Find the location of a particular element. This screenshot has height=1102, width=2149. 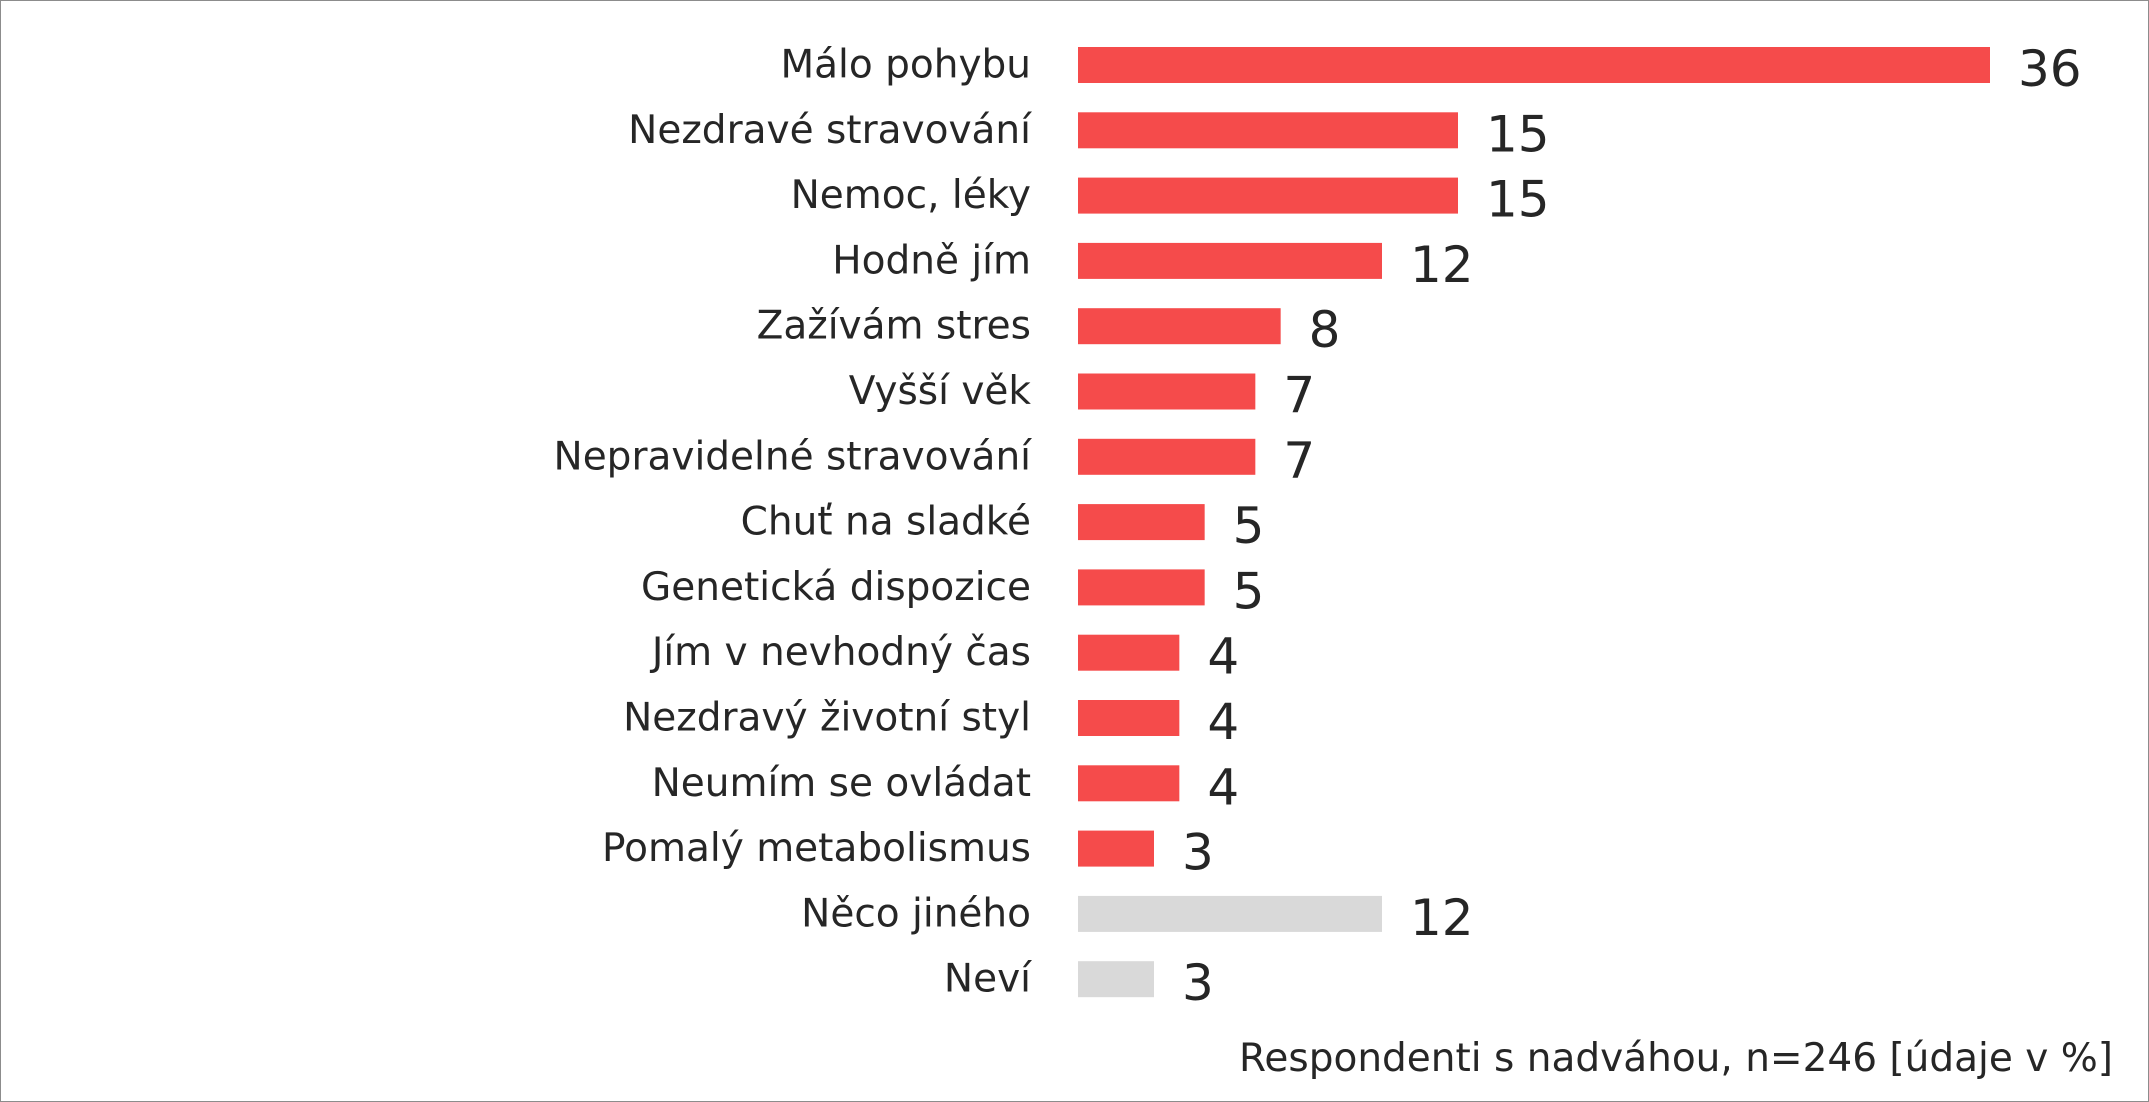

category-label-vyssi-vek: Vyšší věk is located at coordinates (940, 391).